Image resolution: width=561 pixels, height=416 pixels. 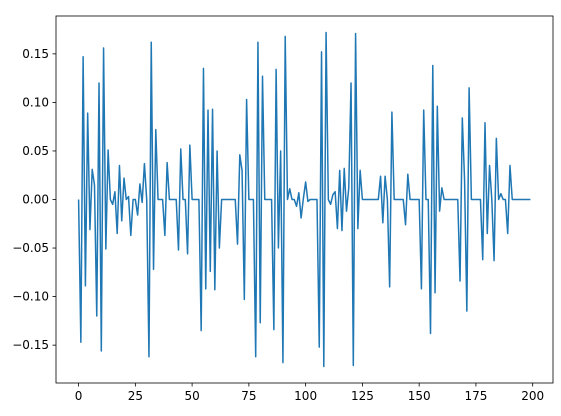 I want to click on y-tick-label: 0.15, so click(x=35, y=54).